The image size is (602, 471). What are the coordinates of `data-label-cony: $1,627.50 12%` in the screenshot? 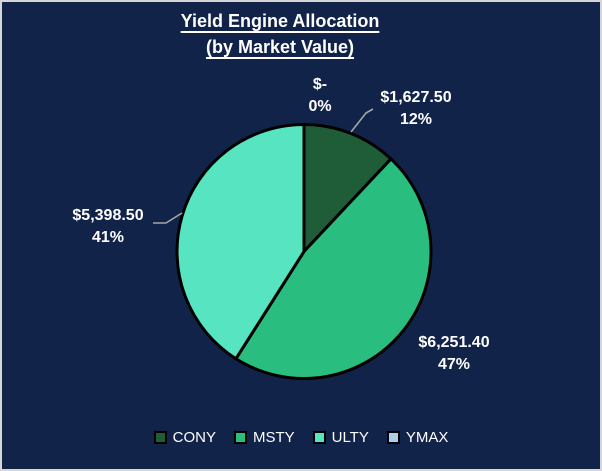 It's located at (415, 109).